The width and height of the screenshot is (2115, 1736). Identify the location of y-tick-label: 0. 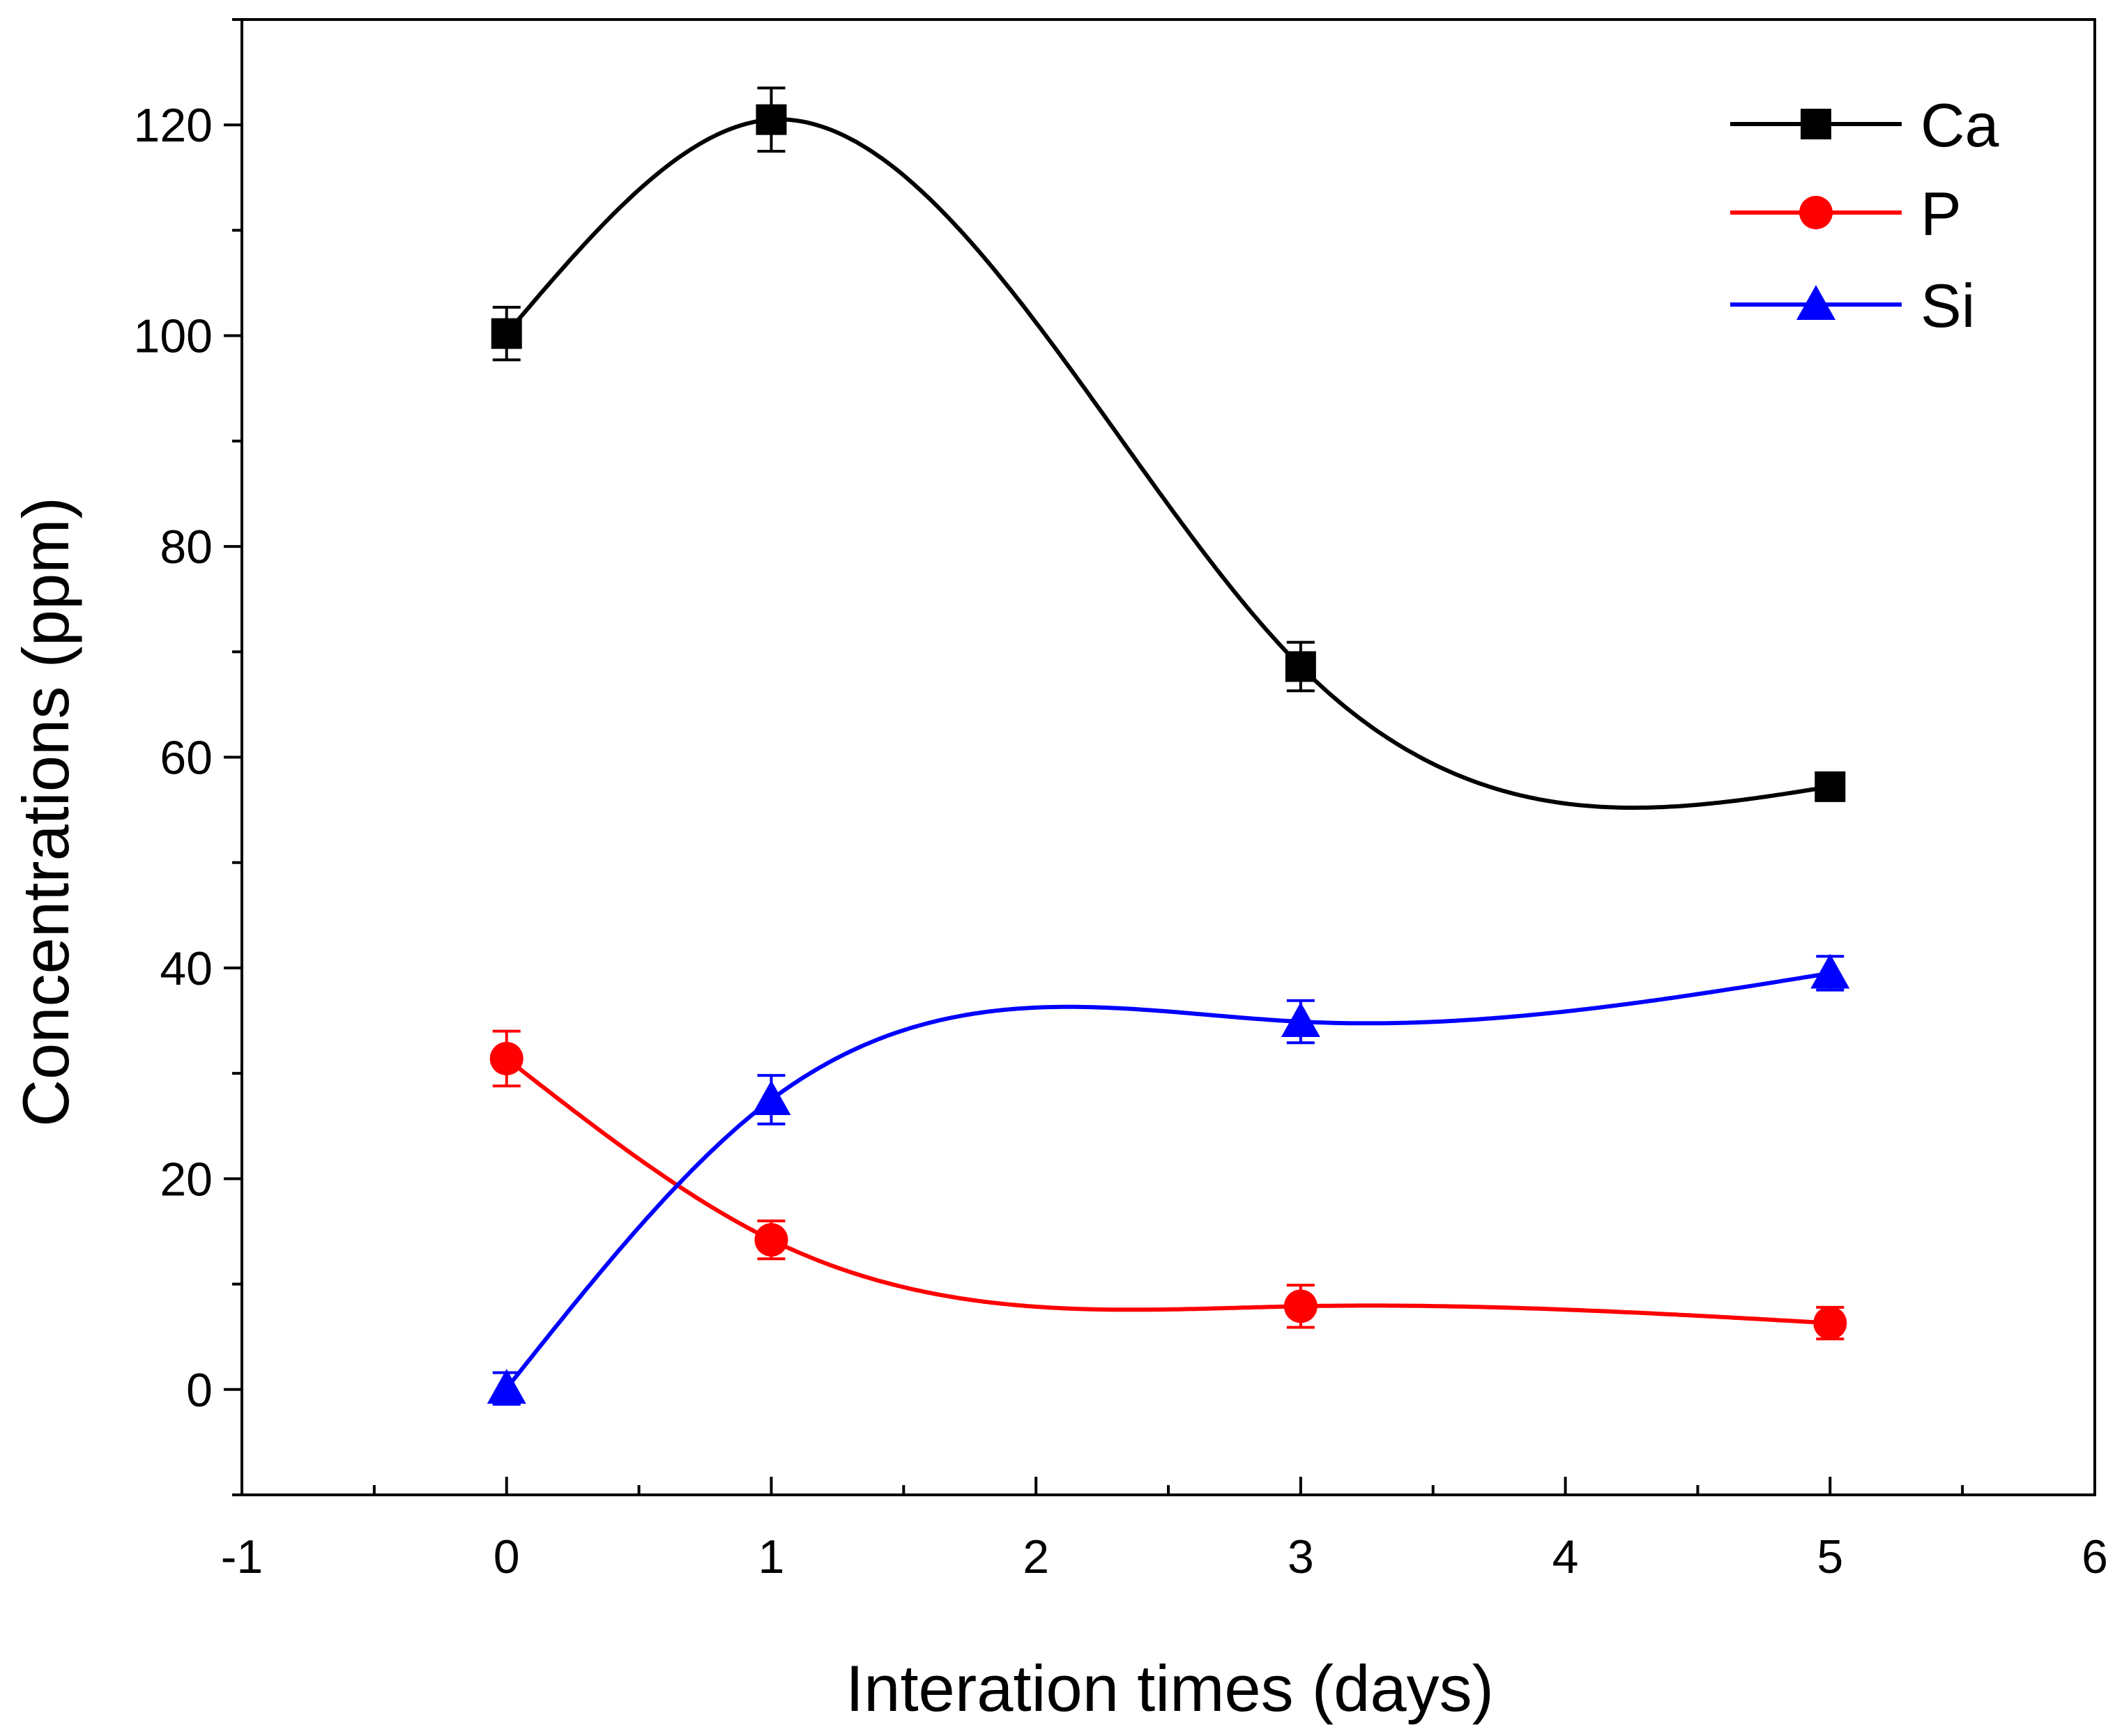
(199, 1390).